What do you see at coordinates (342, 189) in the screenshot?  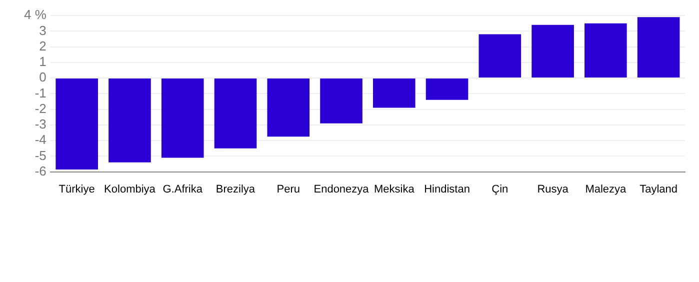 I see `x-tick-label: Endonezya` at bounding box center [342, 189].